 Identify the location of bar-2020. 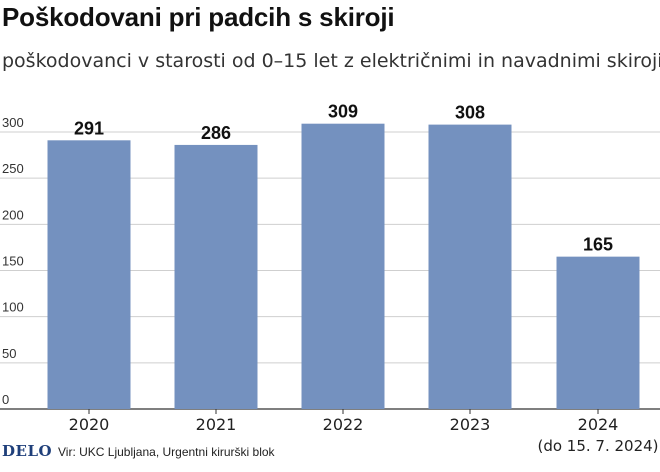
(89, 274).